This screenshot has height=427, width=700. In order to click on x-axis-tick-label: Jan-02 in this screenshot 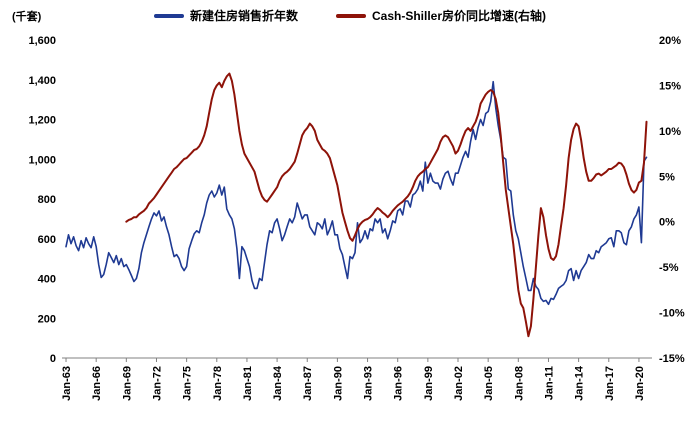, I will do `click(459, 383)`.